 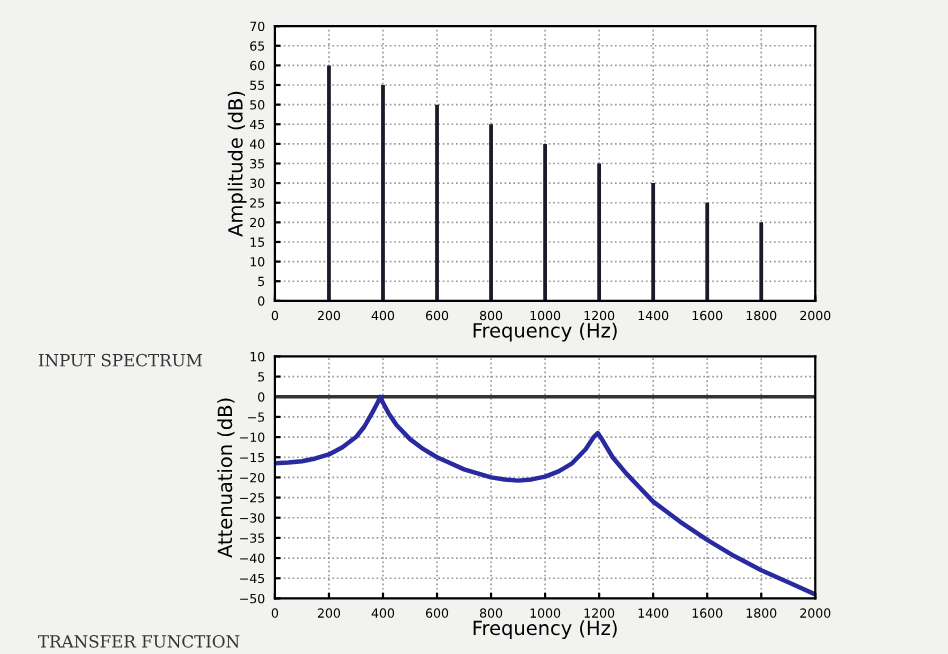 What do you see at coordinates (120, 360) in the screenshot?
I see `text: INPUT SPECTRUM` at bounding box center [120, 360].